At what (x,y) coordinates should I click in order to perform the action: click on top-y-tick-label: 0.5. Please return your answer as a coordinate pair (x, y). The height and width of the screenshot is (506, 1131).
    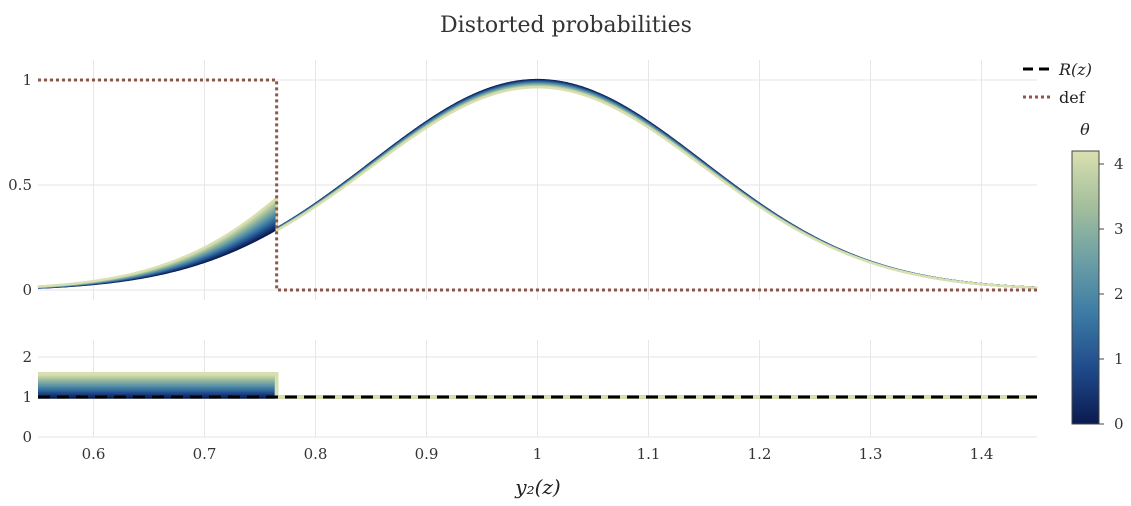
    Looking at the image, I should click on (20, 185).